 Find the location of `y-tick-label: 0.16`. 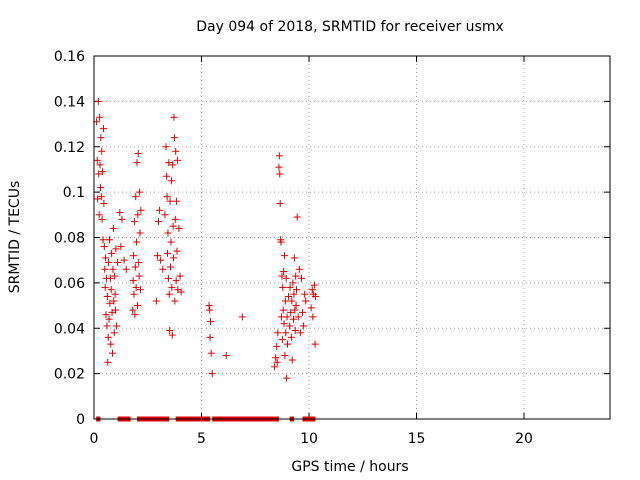

y-tick-label: 0.16 is located at coordinates (69, 57).